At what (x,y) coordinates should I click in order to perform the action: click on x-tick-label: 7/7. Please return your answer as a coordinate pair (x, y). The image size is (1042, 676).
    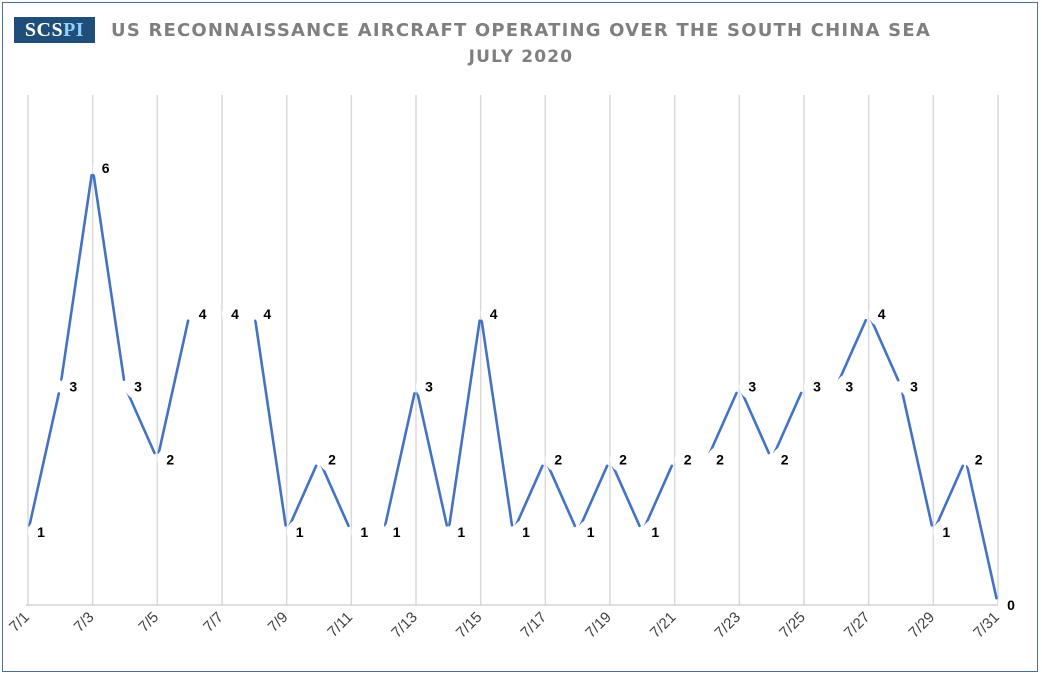
    Looking at the image, I should click on (213, 622).